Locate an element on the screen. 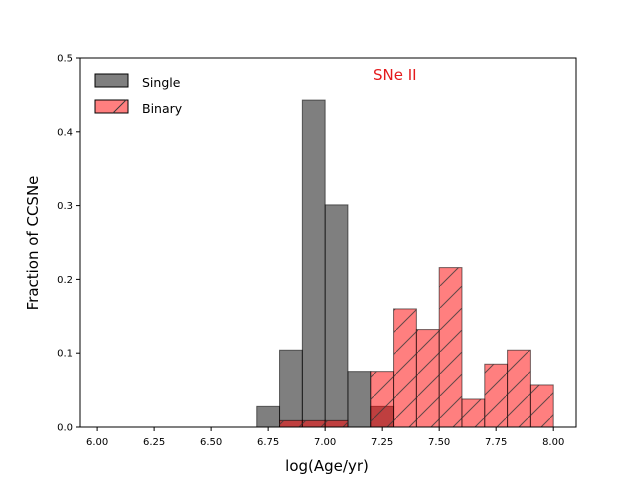 The image size is (640, 480). legend-hatch-binary is located at coordinates (119, 106).